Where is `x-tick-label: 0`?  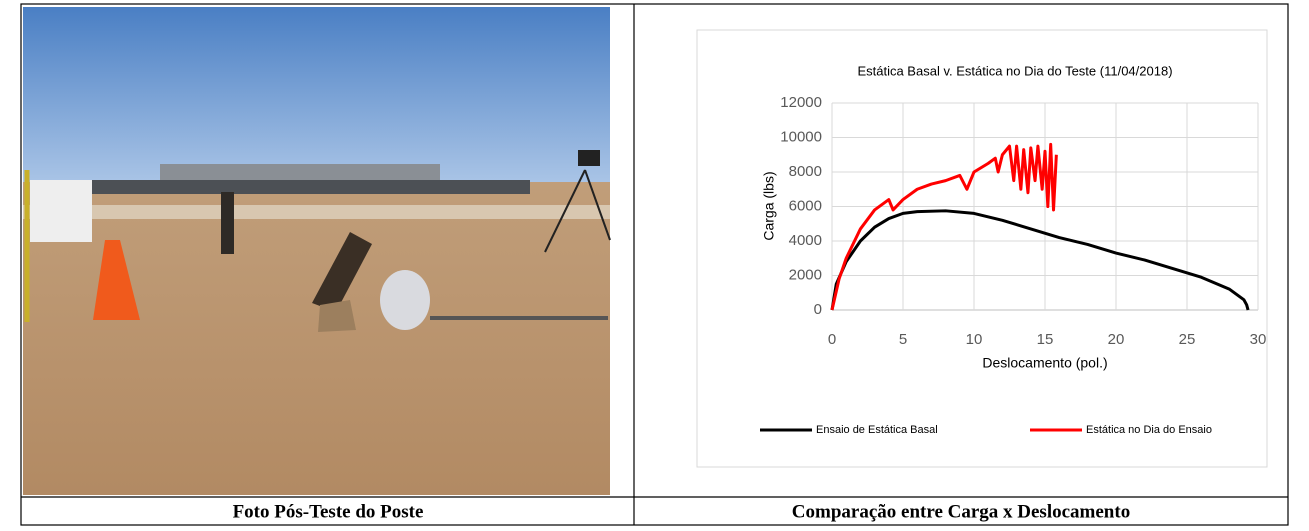 x-tick-label: 0 is located at coordinates (832, 339).